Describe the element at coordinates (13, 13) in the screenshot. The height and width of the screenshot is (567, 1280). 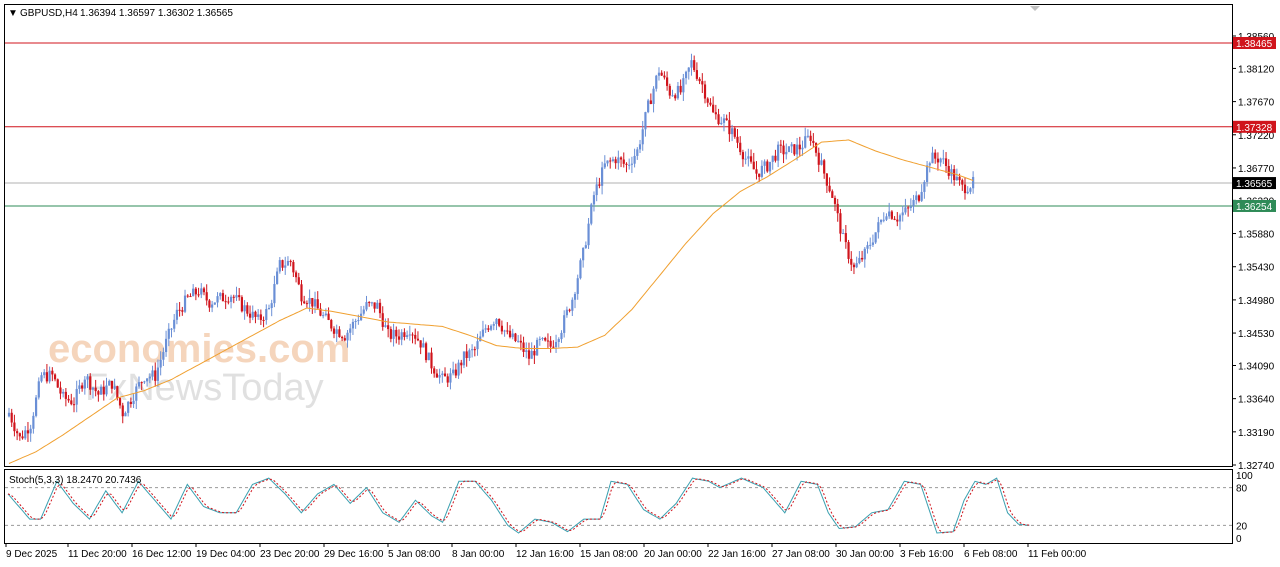
I see `menu-arrow-icon: ▼` at that location.